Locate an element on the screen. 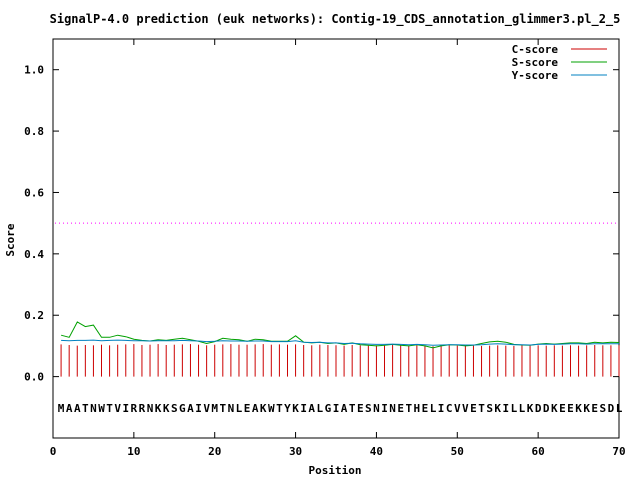 The height and width of the screenshot is (480, 640). x-tick-label: 30 is located at coordinates (295, 451).